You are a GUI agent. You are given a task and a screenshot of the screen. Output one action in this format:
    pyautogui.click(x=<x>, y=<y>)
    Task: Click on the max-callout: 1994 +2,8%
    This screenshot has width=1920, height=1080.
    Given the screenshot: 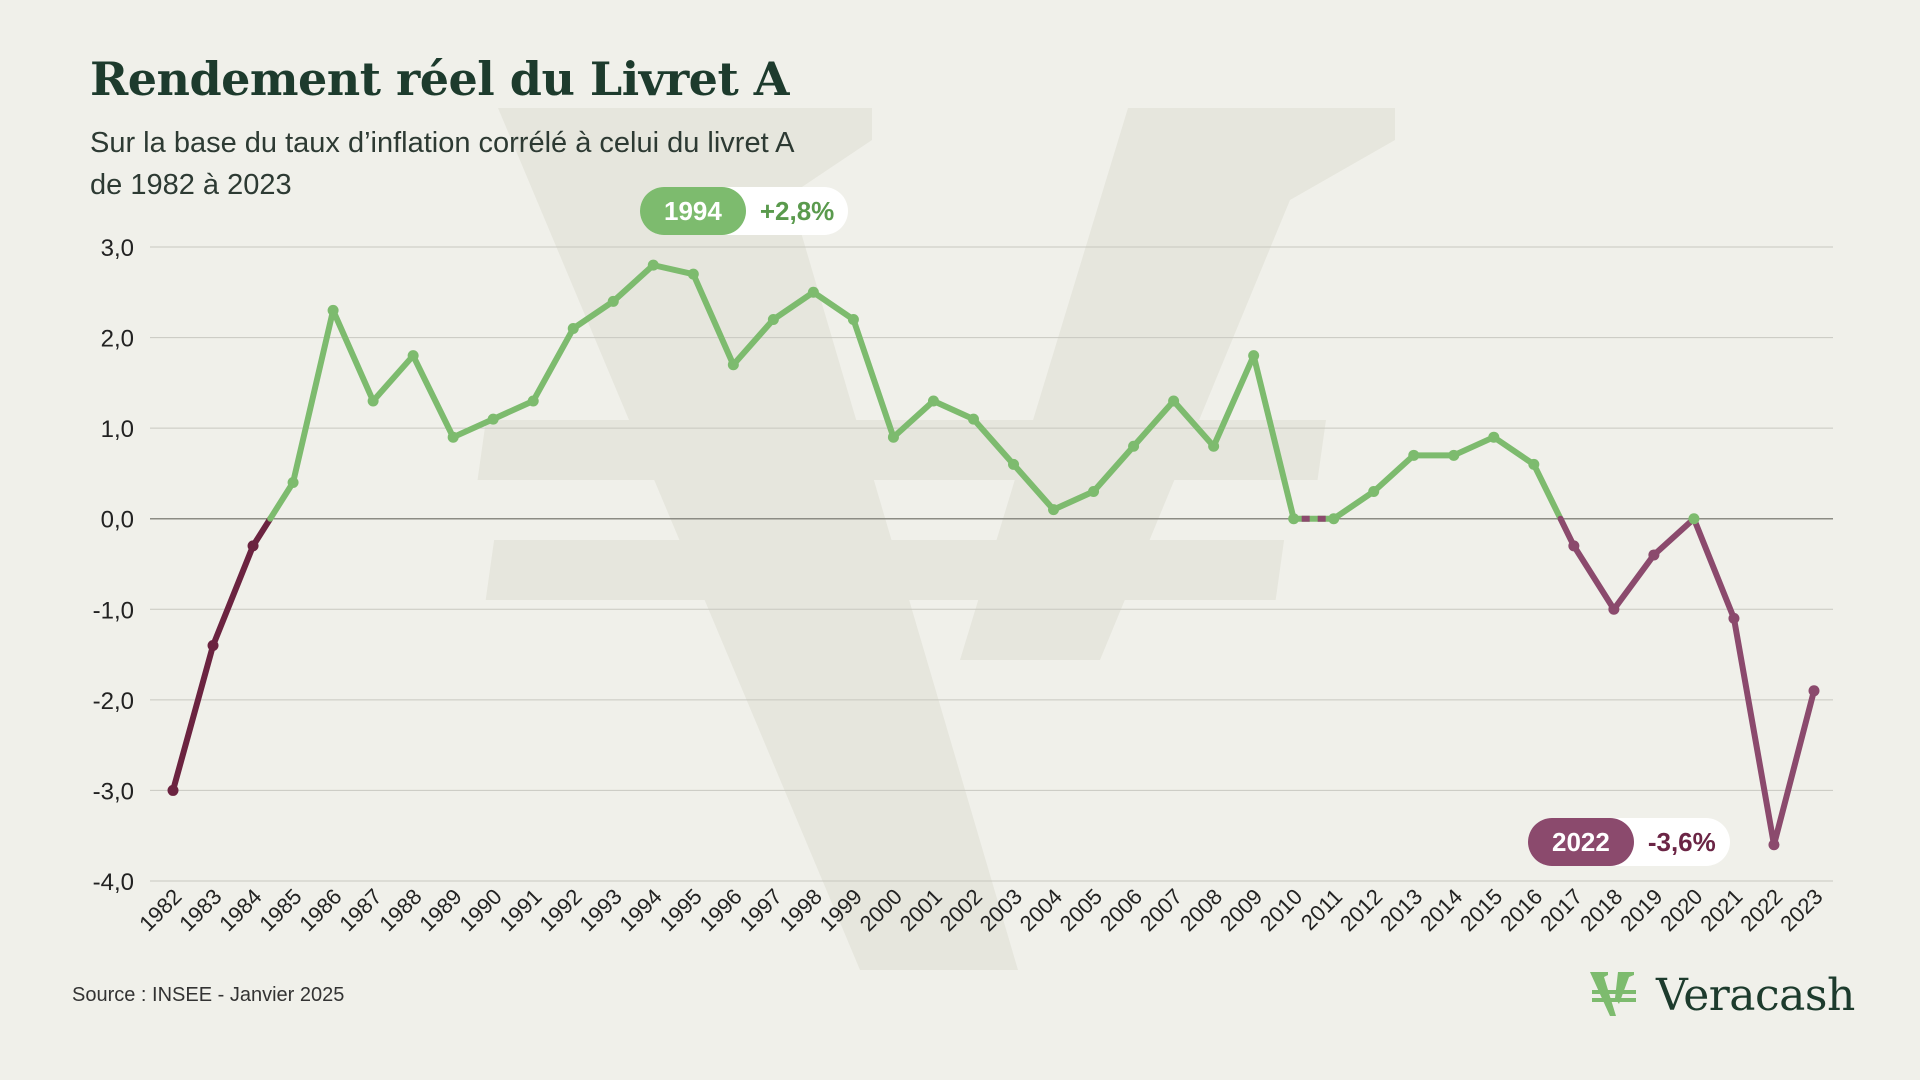 What is the action you would take?
    pyautogui.click(x=744, y=211)
    